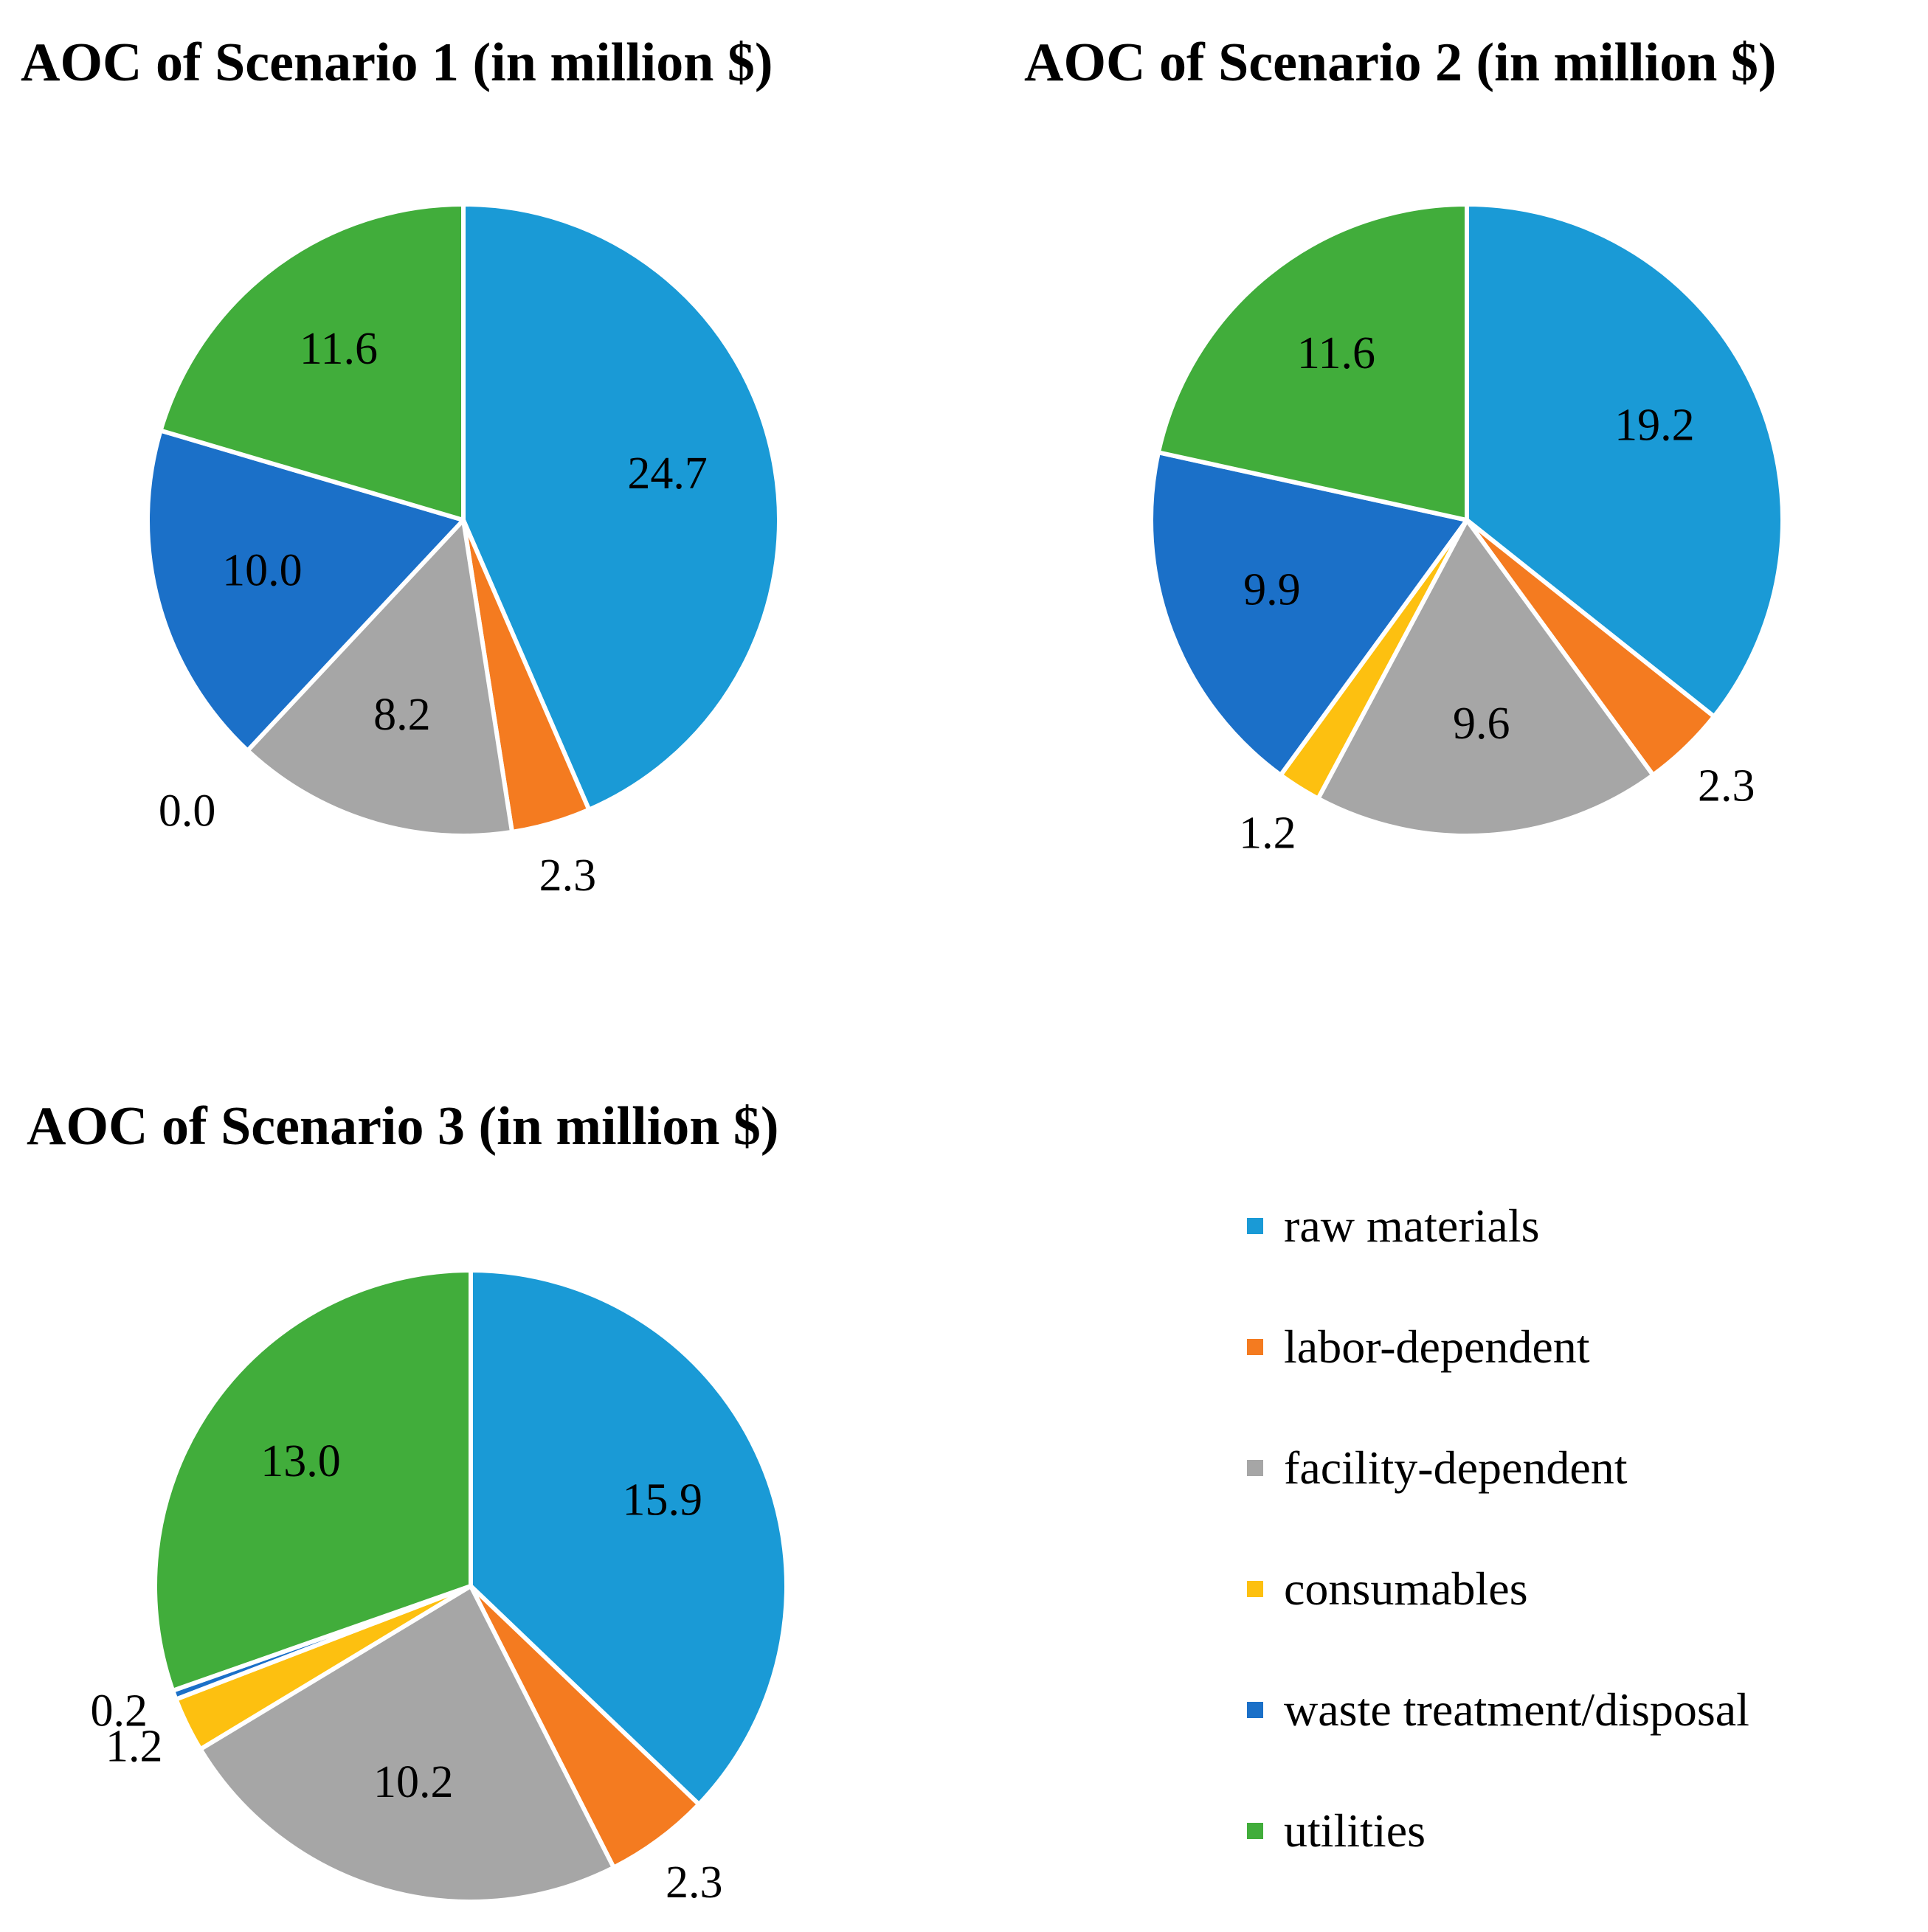 This screenshot has width=1928, height=1932. I want to click on data-label-facility-dependent: 9.6, so click(1481, 724).